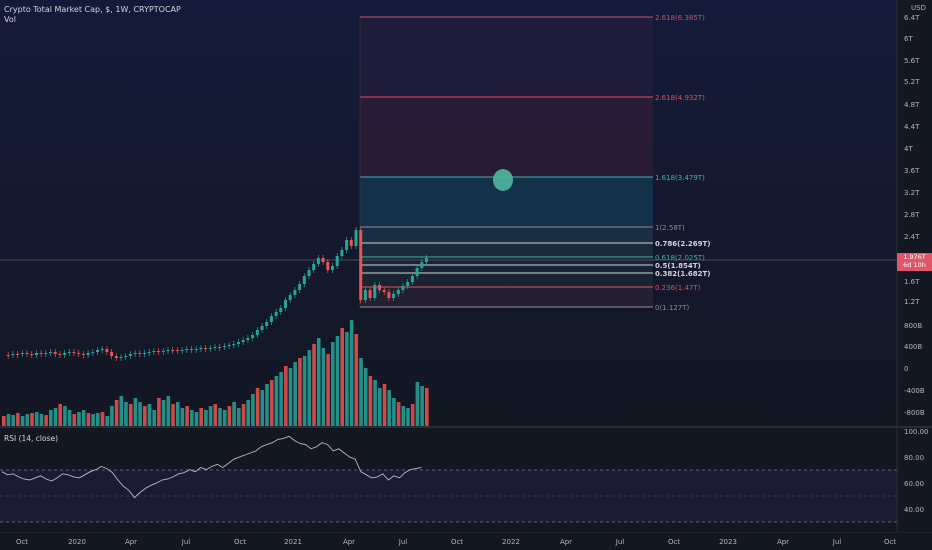 This screenshot has width=932, height=550. Describe the element at coordinates (912, 18) in the screenshot. I see `price-axis-label: 6.4T` at that location.